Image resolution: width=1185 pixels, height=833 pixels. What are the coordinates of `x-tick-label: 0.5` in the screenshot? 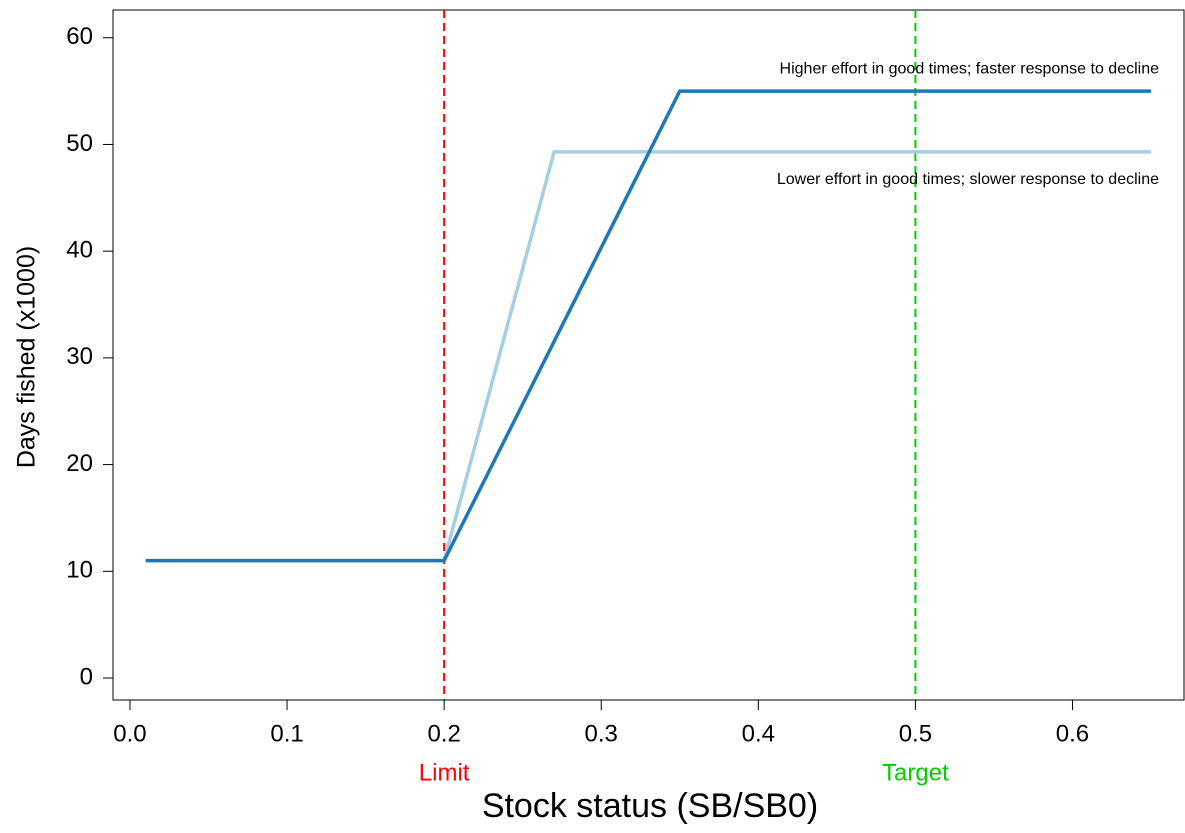 It's located at (915, 733).